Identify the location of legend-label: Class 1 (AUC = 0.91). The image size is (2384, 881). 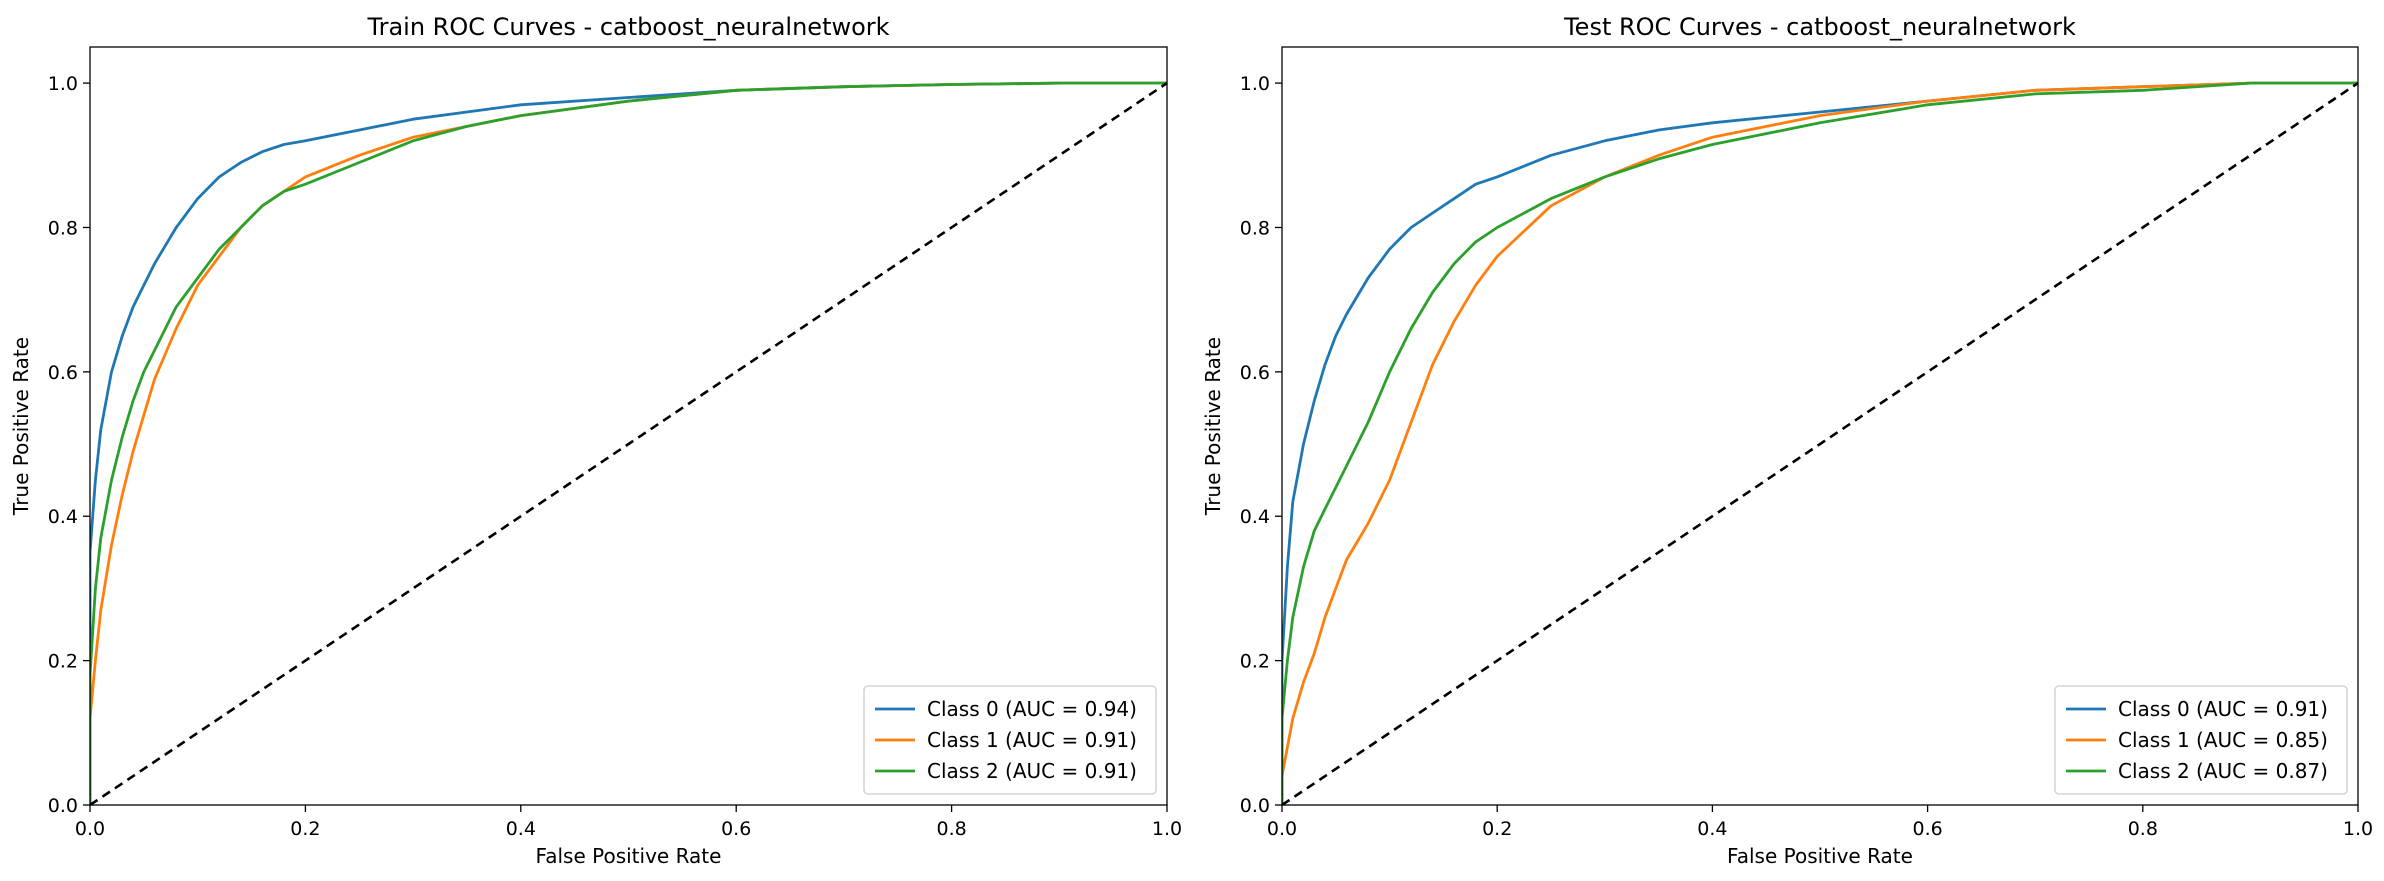
(1032, 740).